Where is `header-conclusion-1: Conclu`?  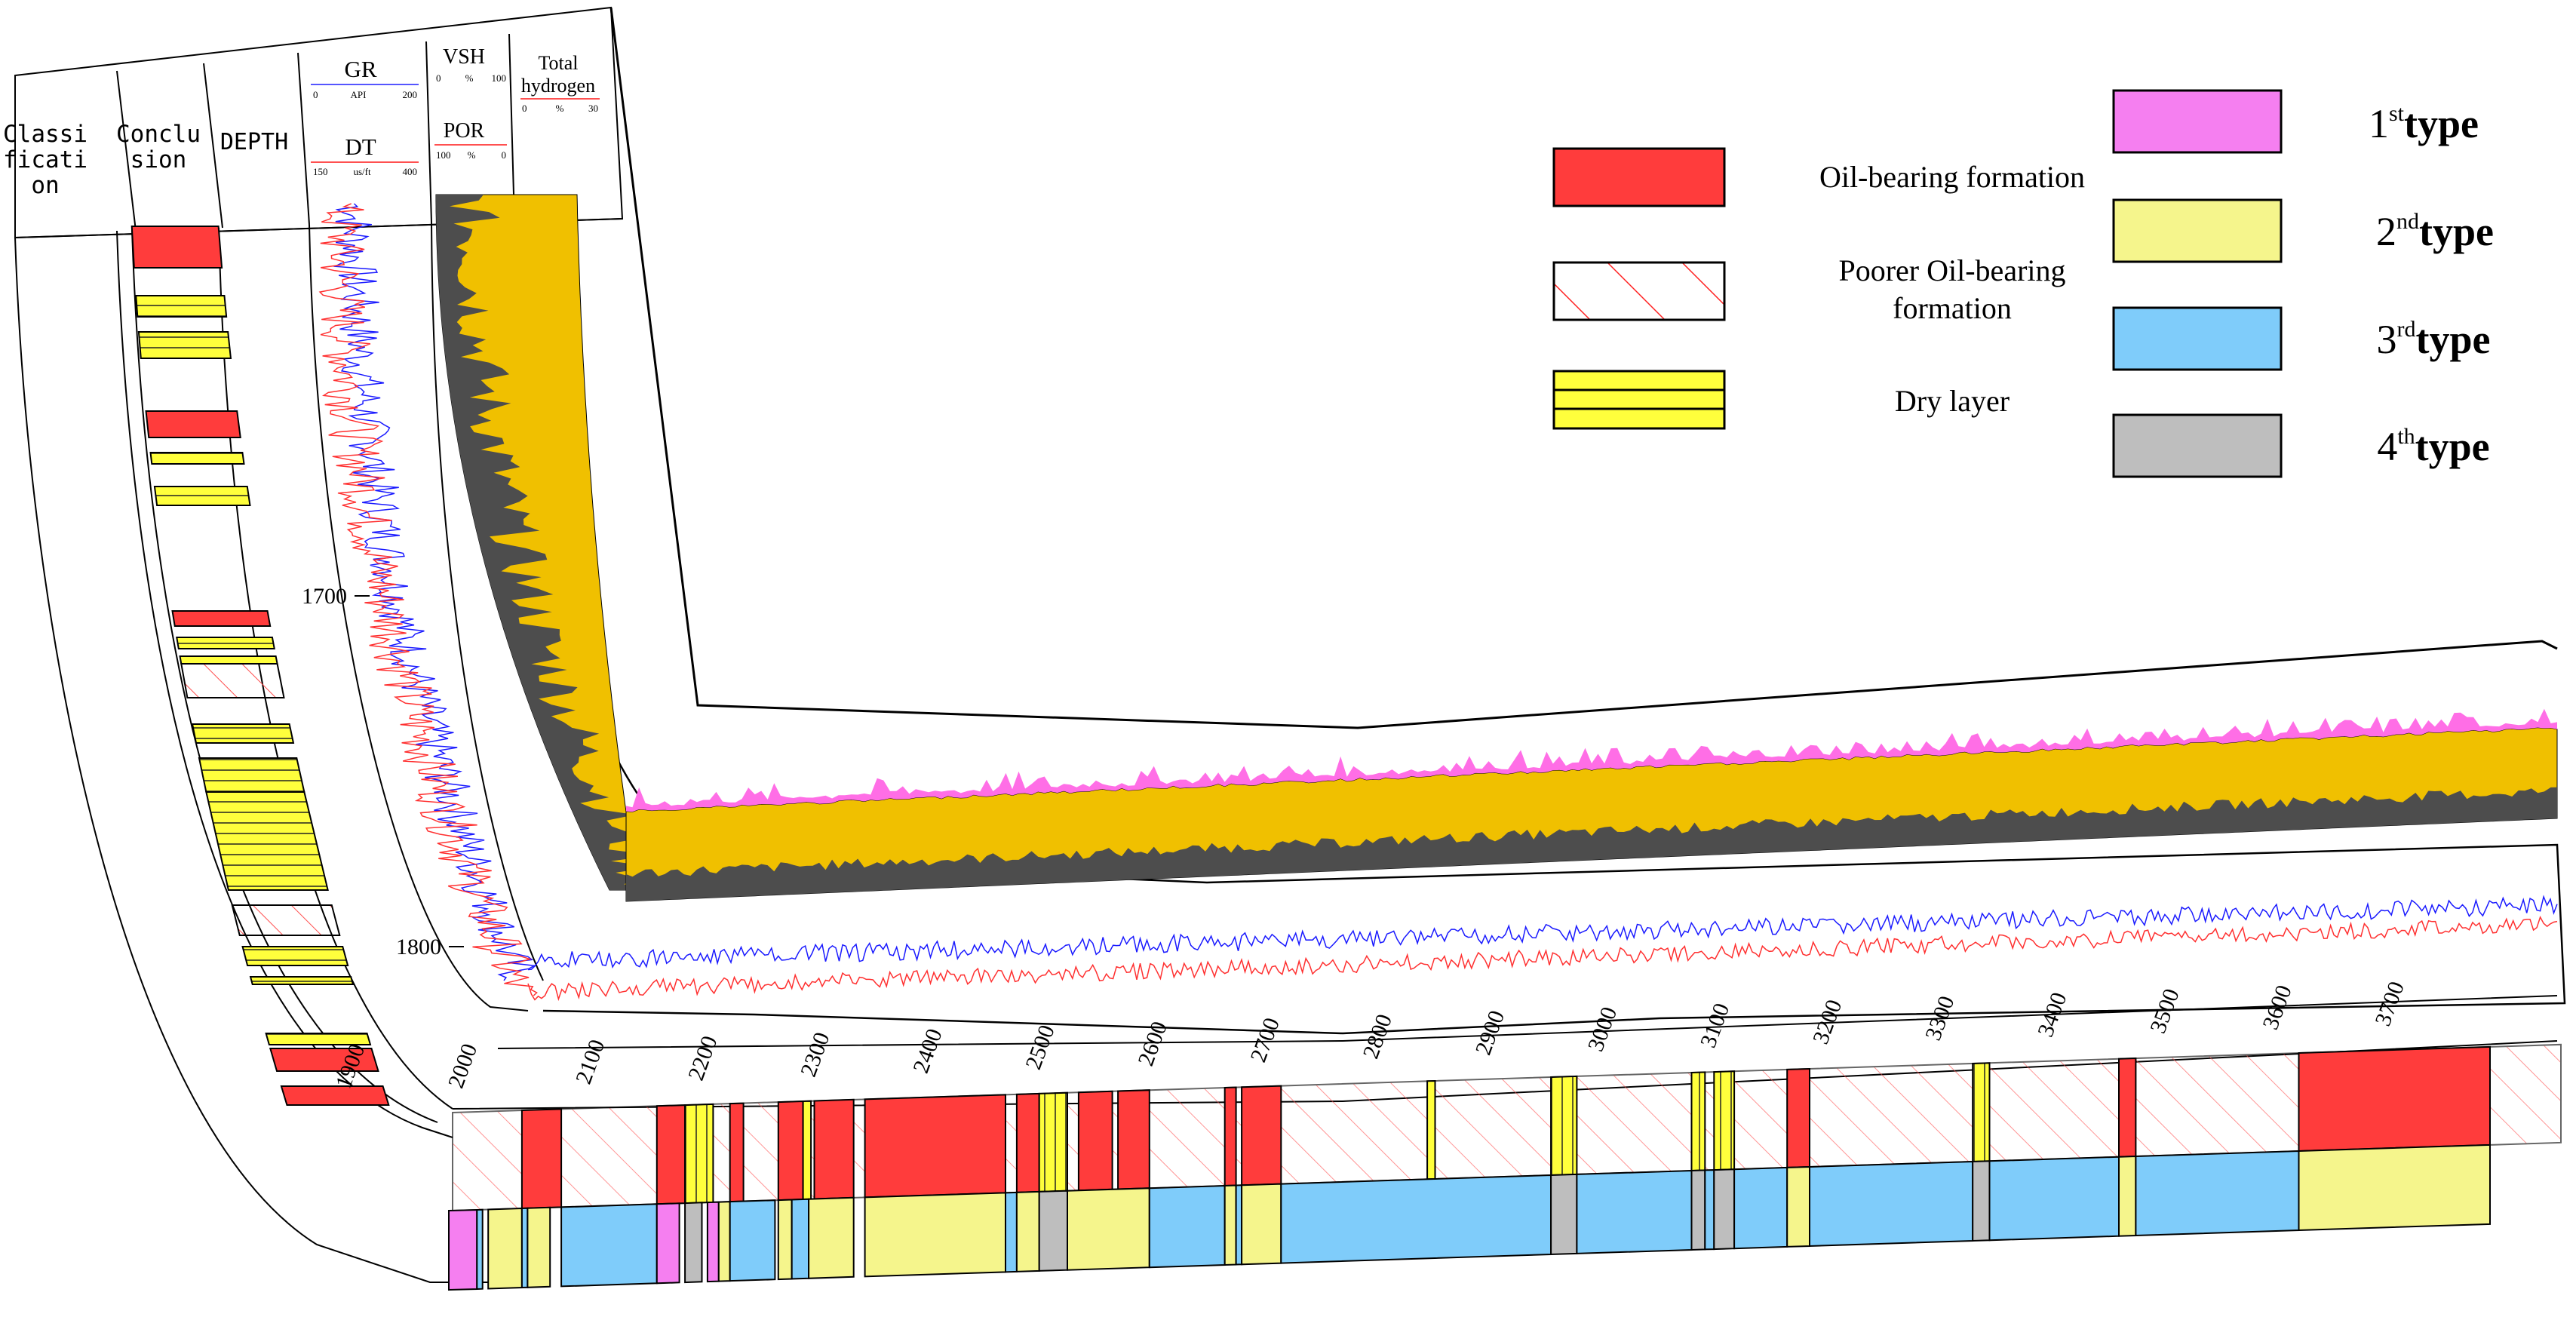 header-conclusion-1: Conclu is located at coordinates (158, 134).